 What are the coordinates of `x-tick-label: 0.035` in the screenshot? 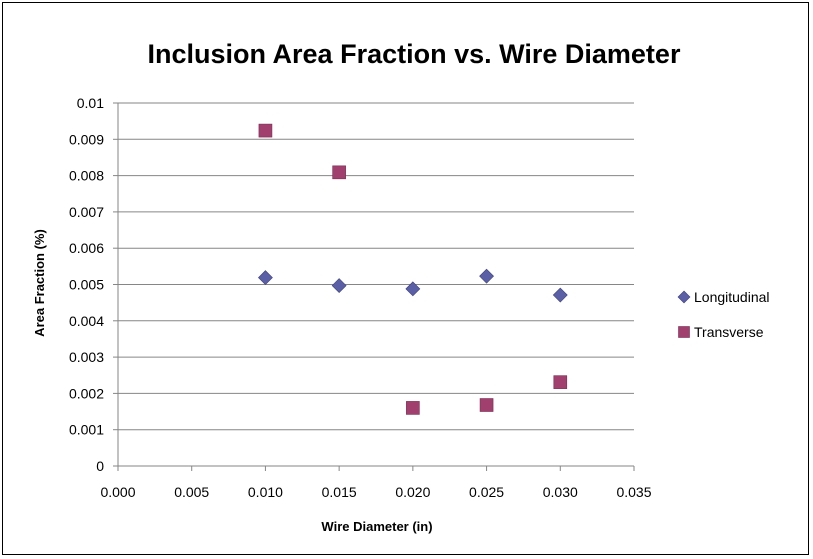 It's located at (633, 492).